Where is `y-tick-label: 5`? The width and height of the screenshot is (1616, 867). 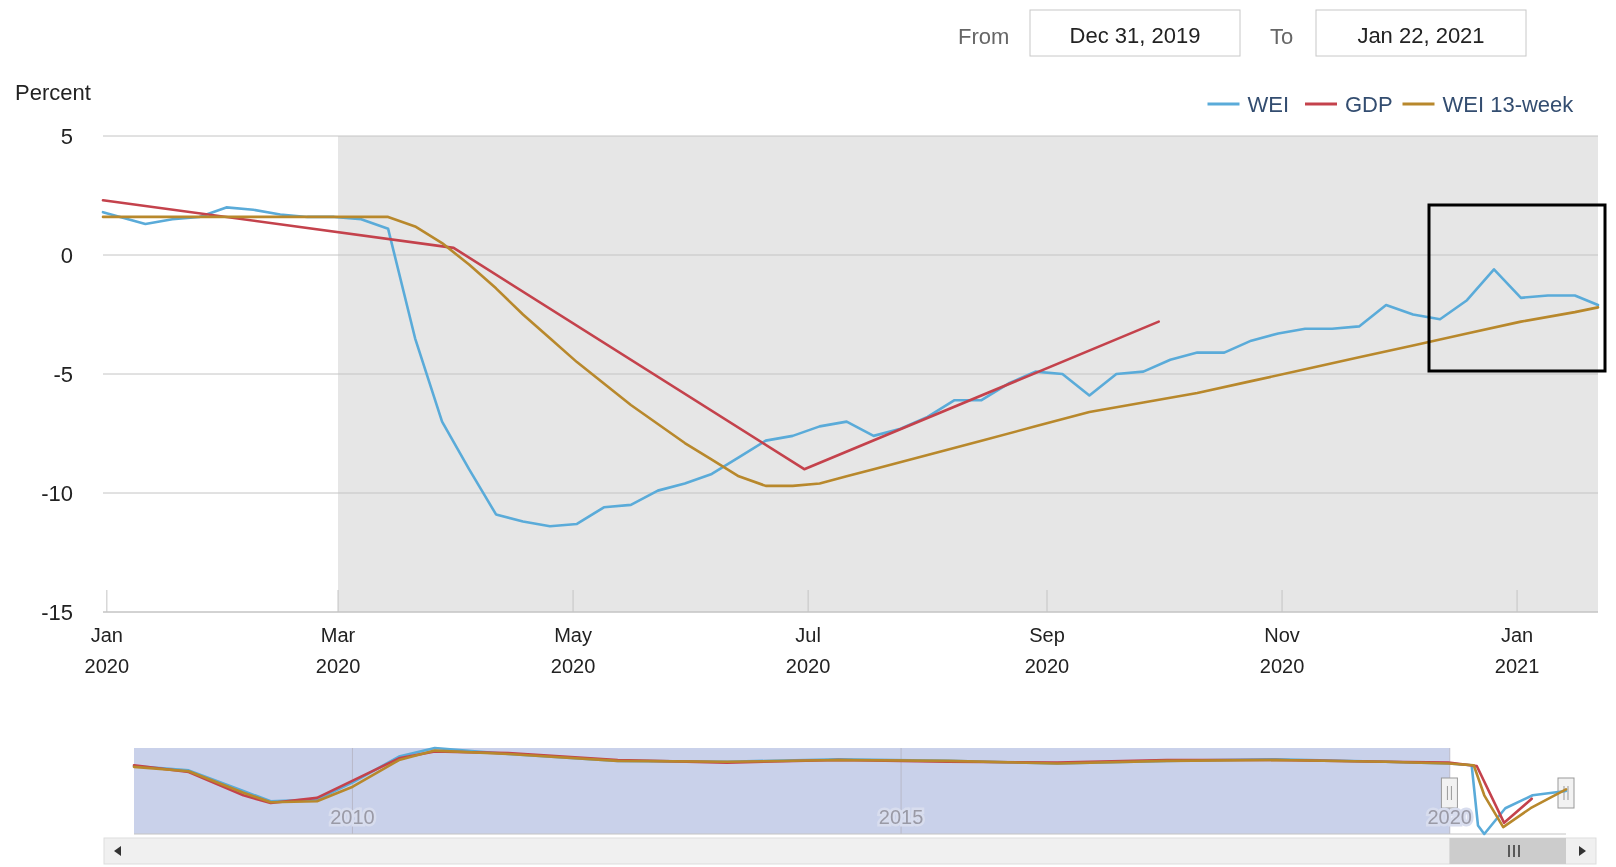
y-tick-label: 5 is located at coordinates (66, 136).